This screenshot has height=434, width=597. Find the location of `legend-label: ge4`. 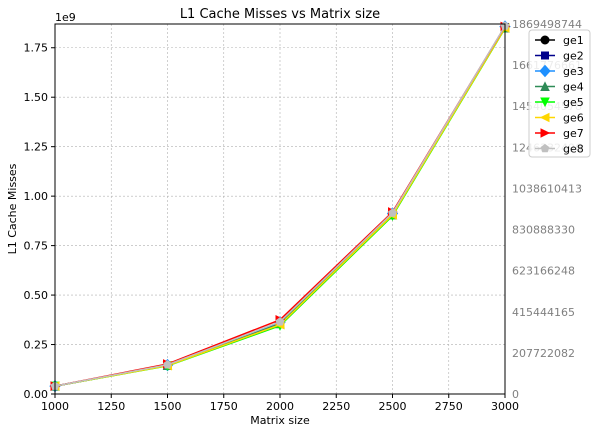

legend-label: ge4 is located at coordinates (573, 87).